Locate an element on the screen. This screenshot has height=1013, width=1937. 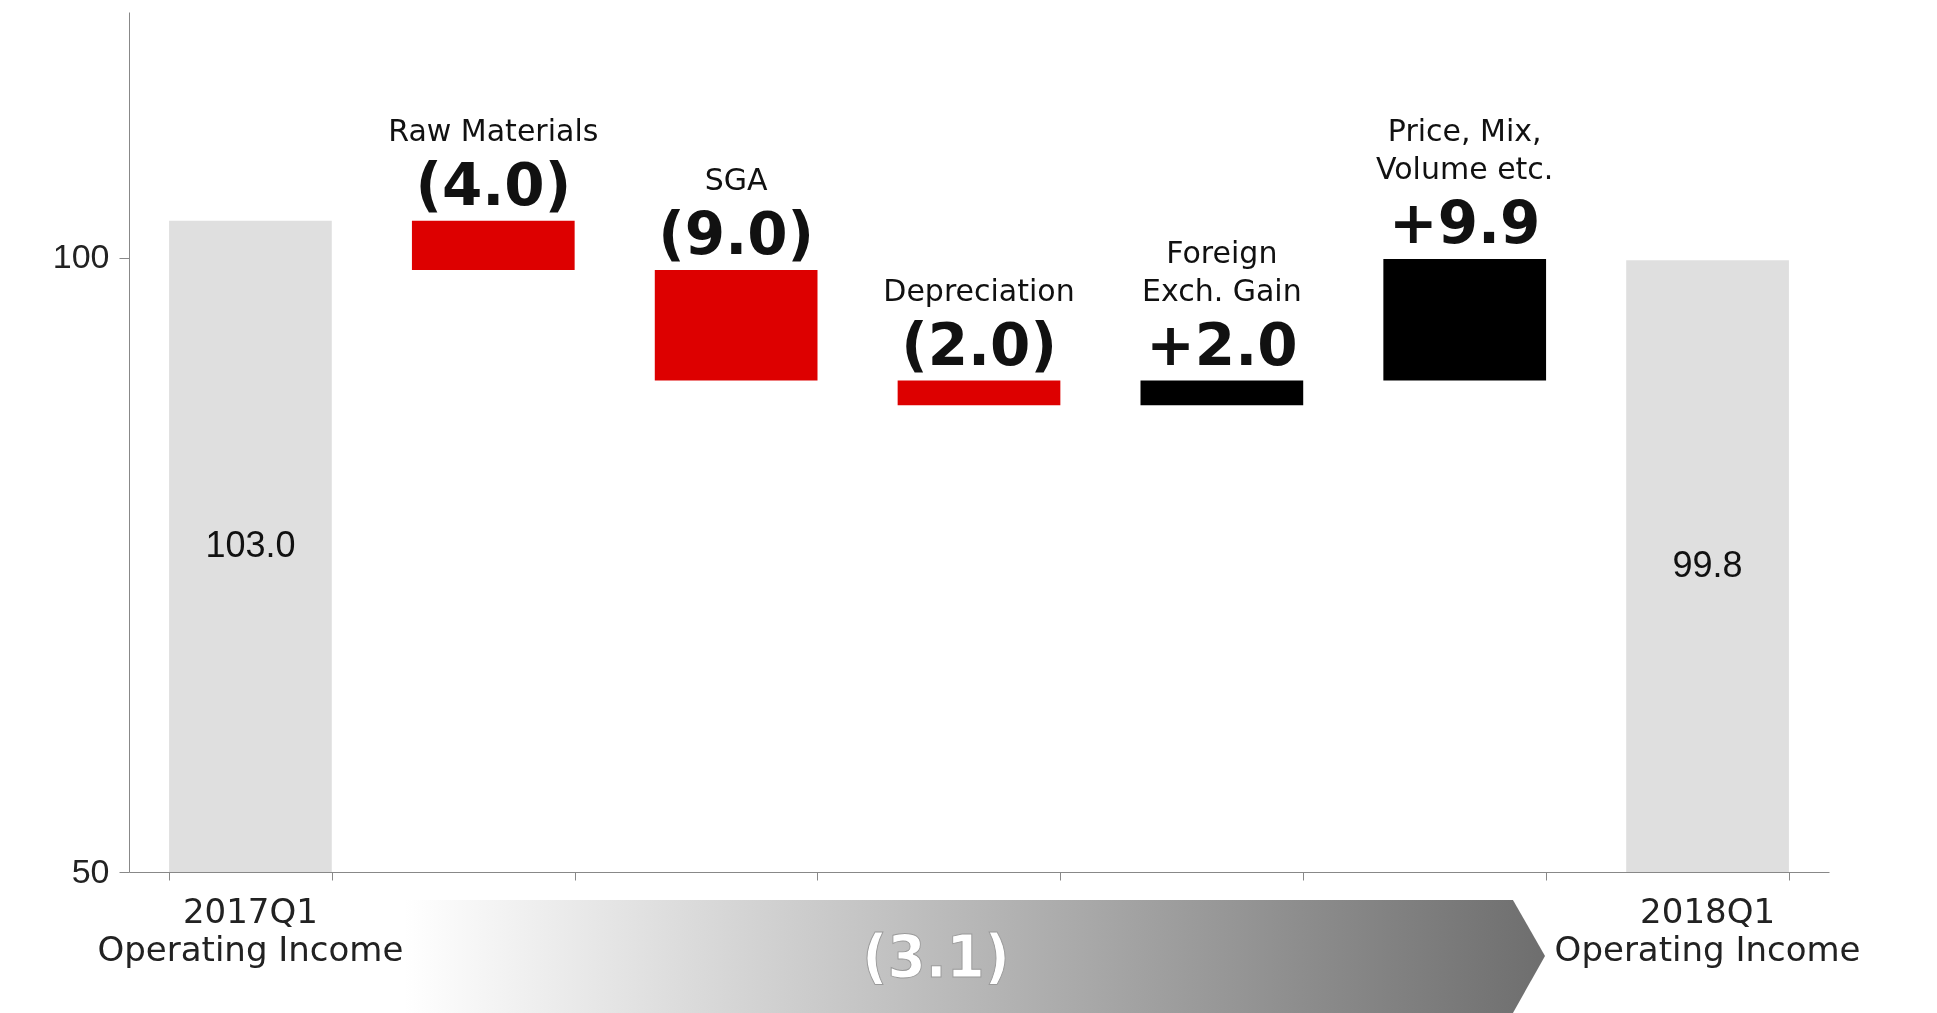
data-label: +2.0 is located at coordinates (1222, 344).